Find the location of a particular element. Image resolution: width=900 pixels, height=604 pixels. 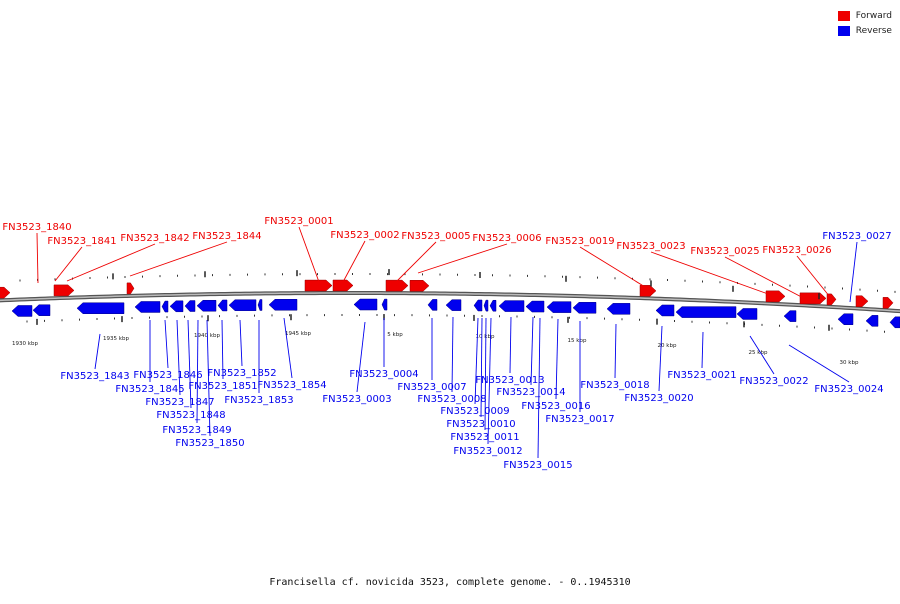

scale-label: 25 kbp is located at coordinates (758, 353).